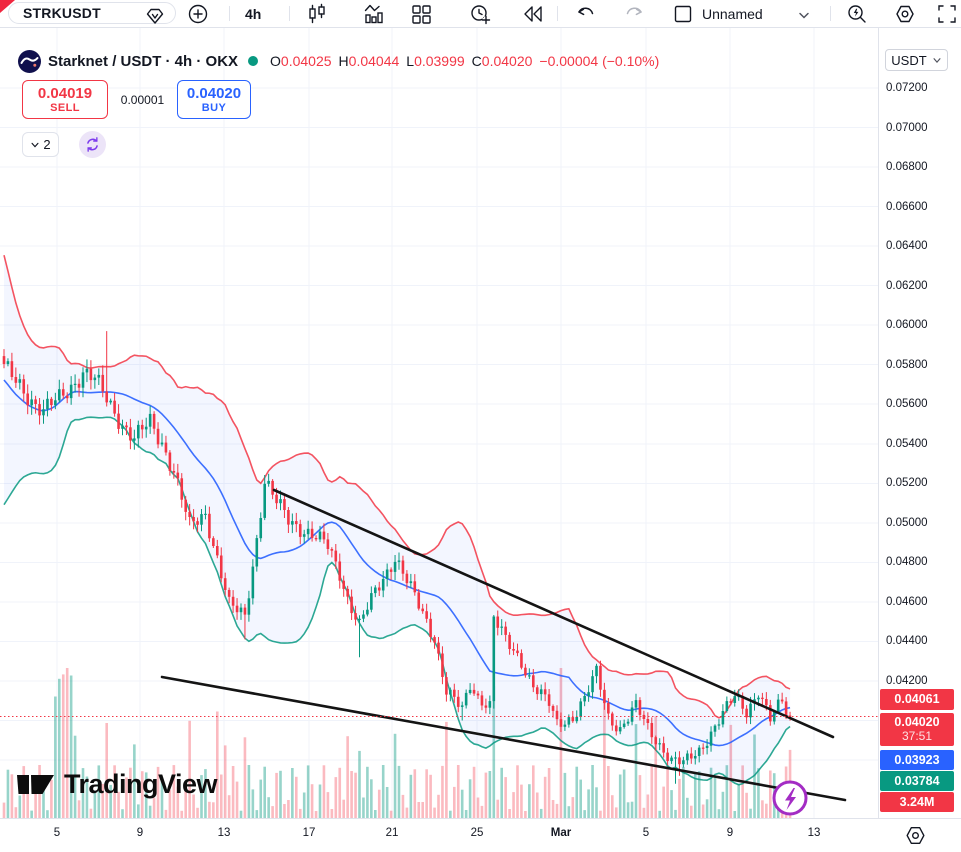 This screenshot has width=961, height=852. Describe the element at coordinates (214, 99) in the screenshot. I see `buy-button: 0.04020 BUY` at that location.